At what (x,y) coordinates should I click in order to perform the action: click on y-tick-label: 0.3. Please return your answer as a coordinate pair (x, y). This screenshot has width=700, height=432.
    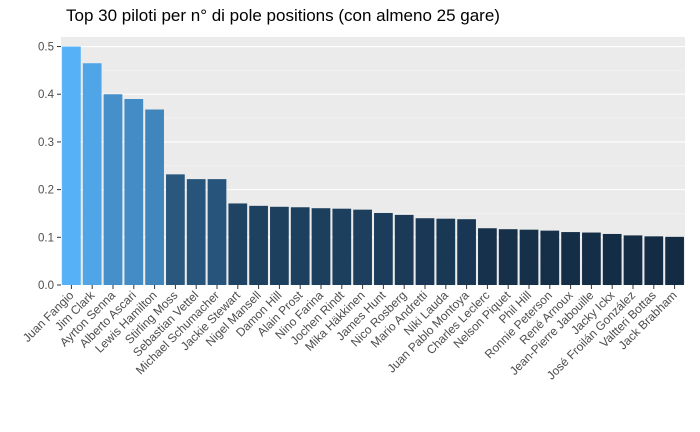
    Looking at the image, I should click on (46, 143).